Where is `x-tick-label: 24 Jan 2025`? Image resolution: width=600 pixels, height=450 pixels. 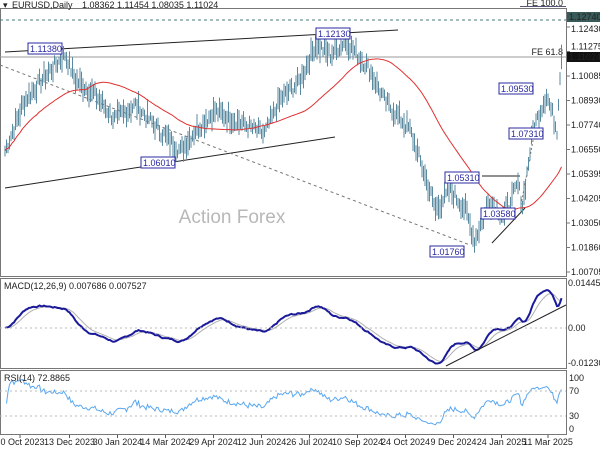
x-tick-label: 24 Jan 2025 is located at coordinates (502, 442).